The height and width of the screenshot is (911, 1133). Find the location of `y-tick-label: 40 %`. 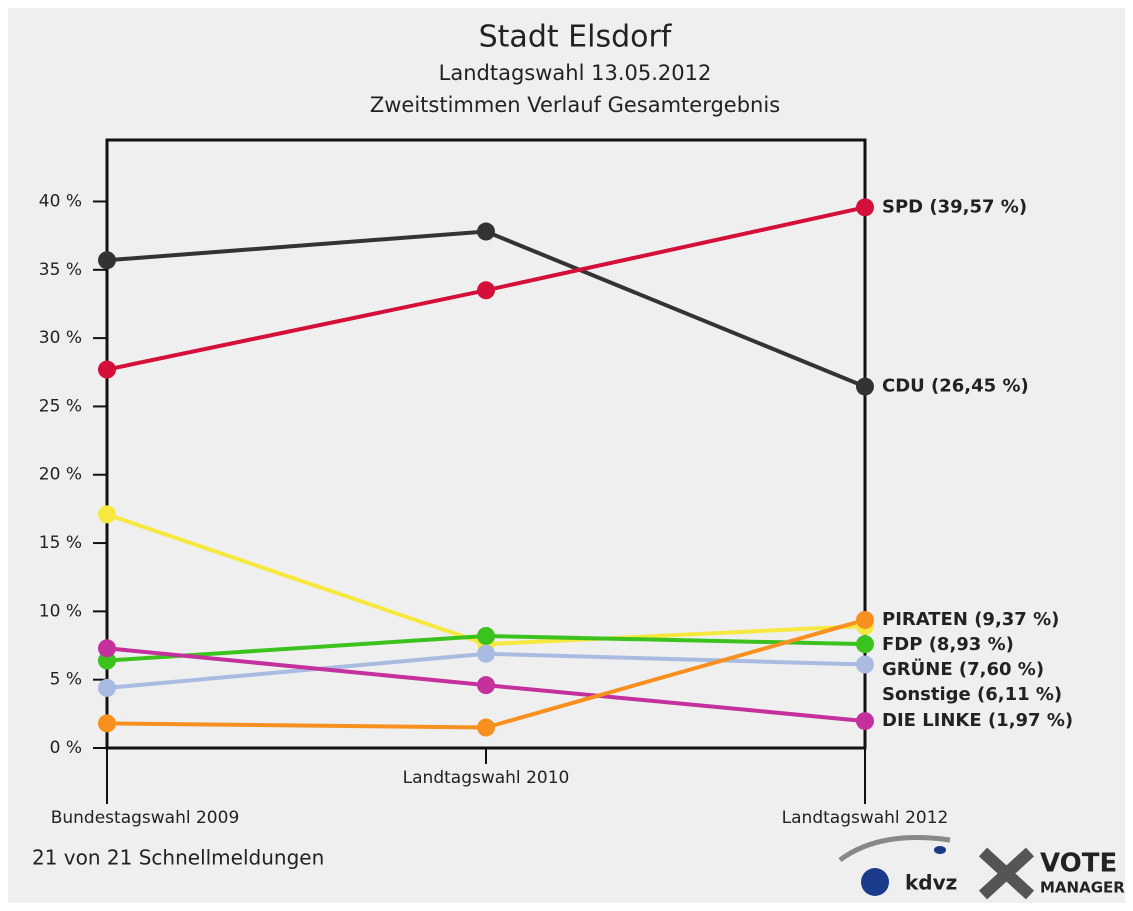

y-tick-label: 40 % is located at coordinates (60, 201).